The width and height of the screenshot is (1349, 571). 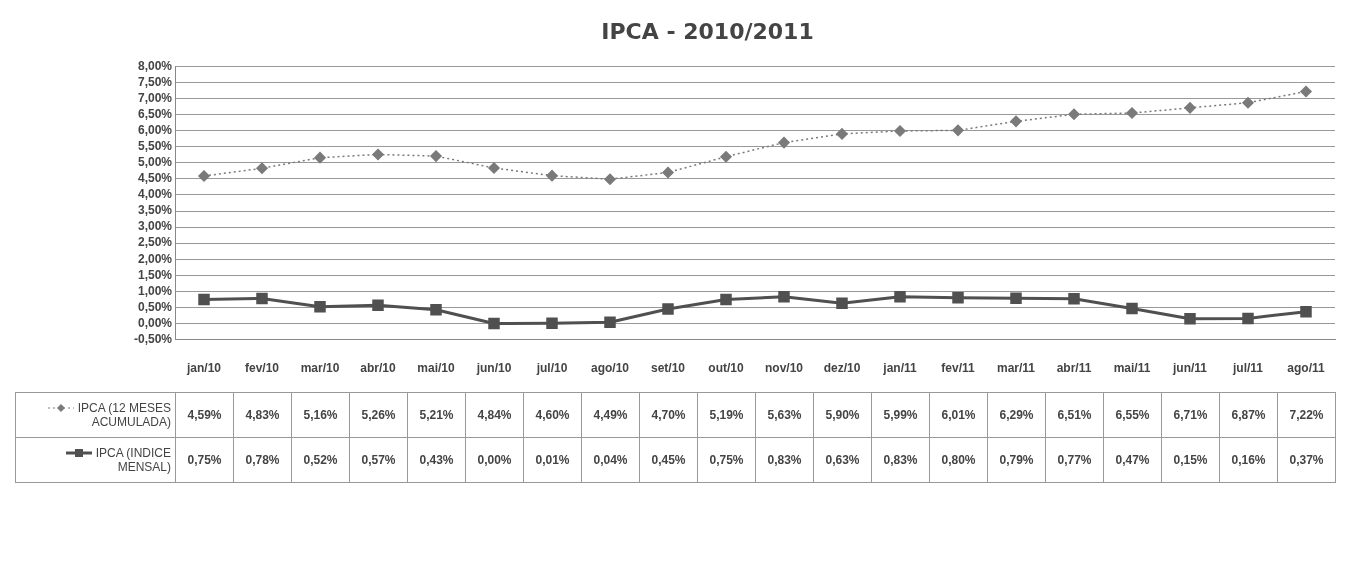 What do you see at coordinates (1016, 415) in the screenshot?
I see `data-label: 6,29%` at bounding box center [1016, 415].